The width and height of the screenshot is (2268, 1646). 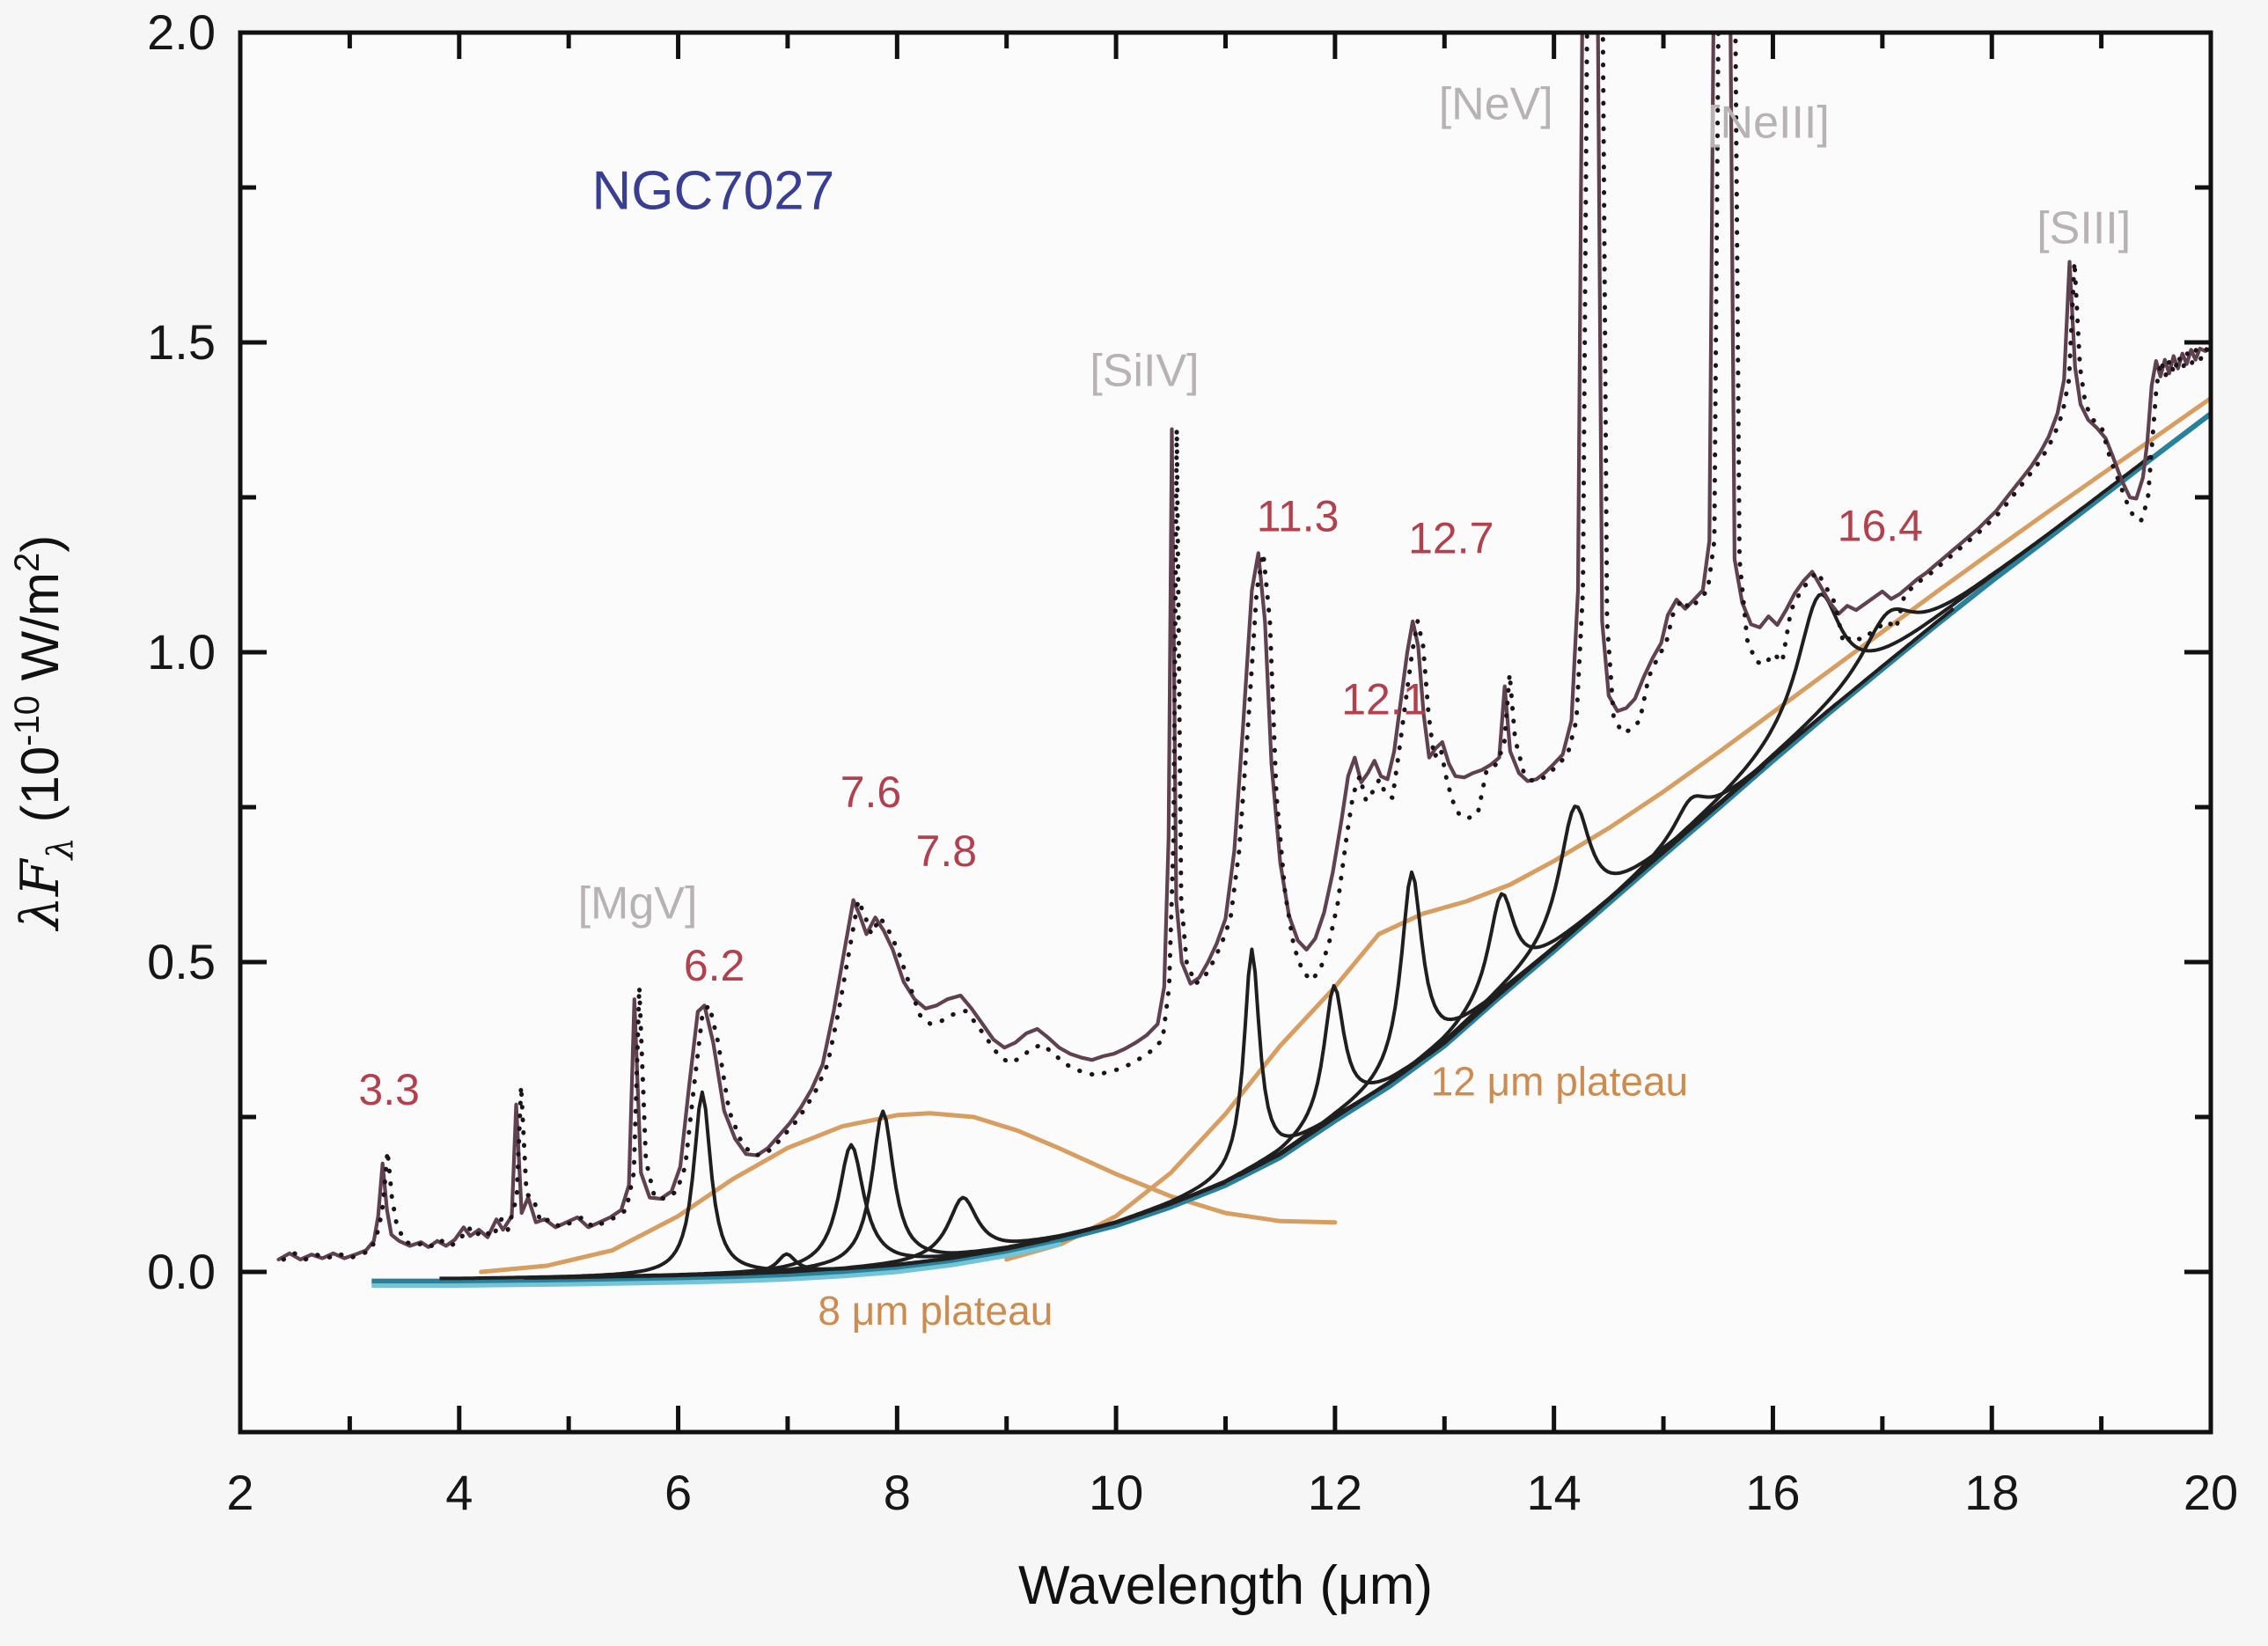 What do you see at coordinates (1769, 123) in the screenshot?
I see `line-id-label-neiii: [NeIII]` at bounding box center [1769, 123].